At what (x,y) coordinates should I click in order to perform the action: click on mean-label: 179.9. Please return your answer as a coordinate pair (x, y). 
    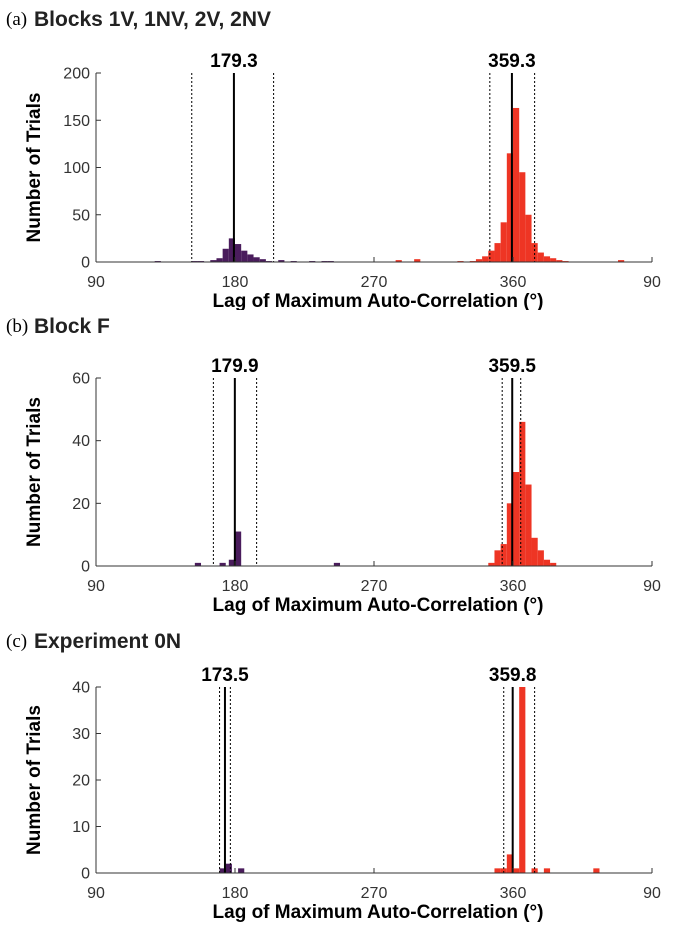
    Looking at the image, I should click on (235, 366).